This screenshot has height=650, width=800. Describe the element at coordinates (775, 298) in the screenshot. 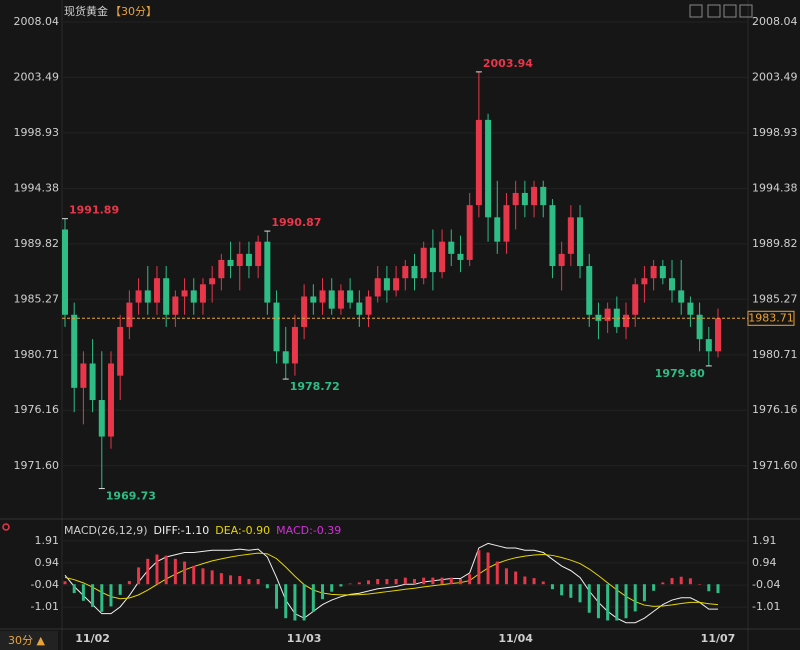

I see `y-tick-label-right: 1985.27` at that location.